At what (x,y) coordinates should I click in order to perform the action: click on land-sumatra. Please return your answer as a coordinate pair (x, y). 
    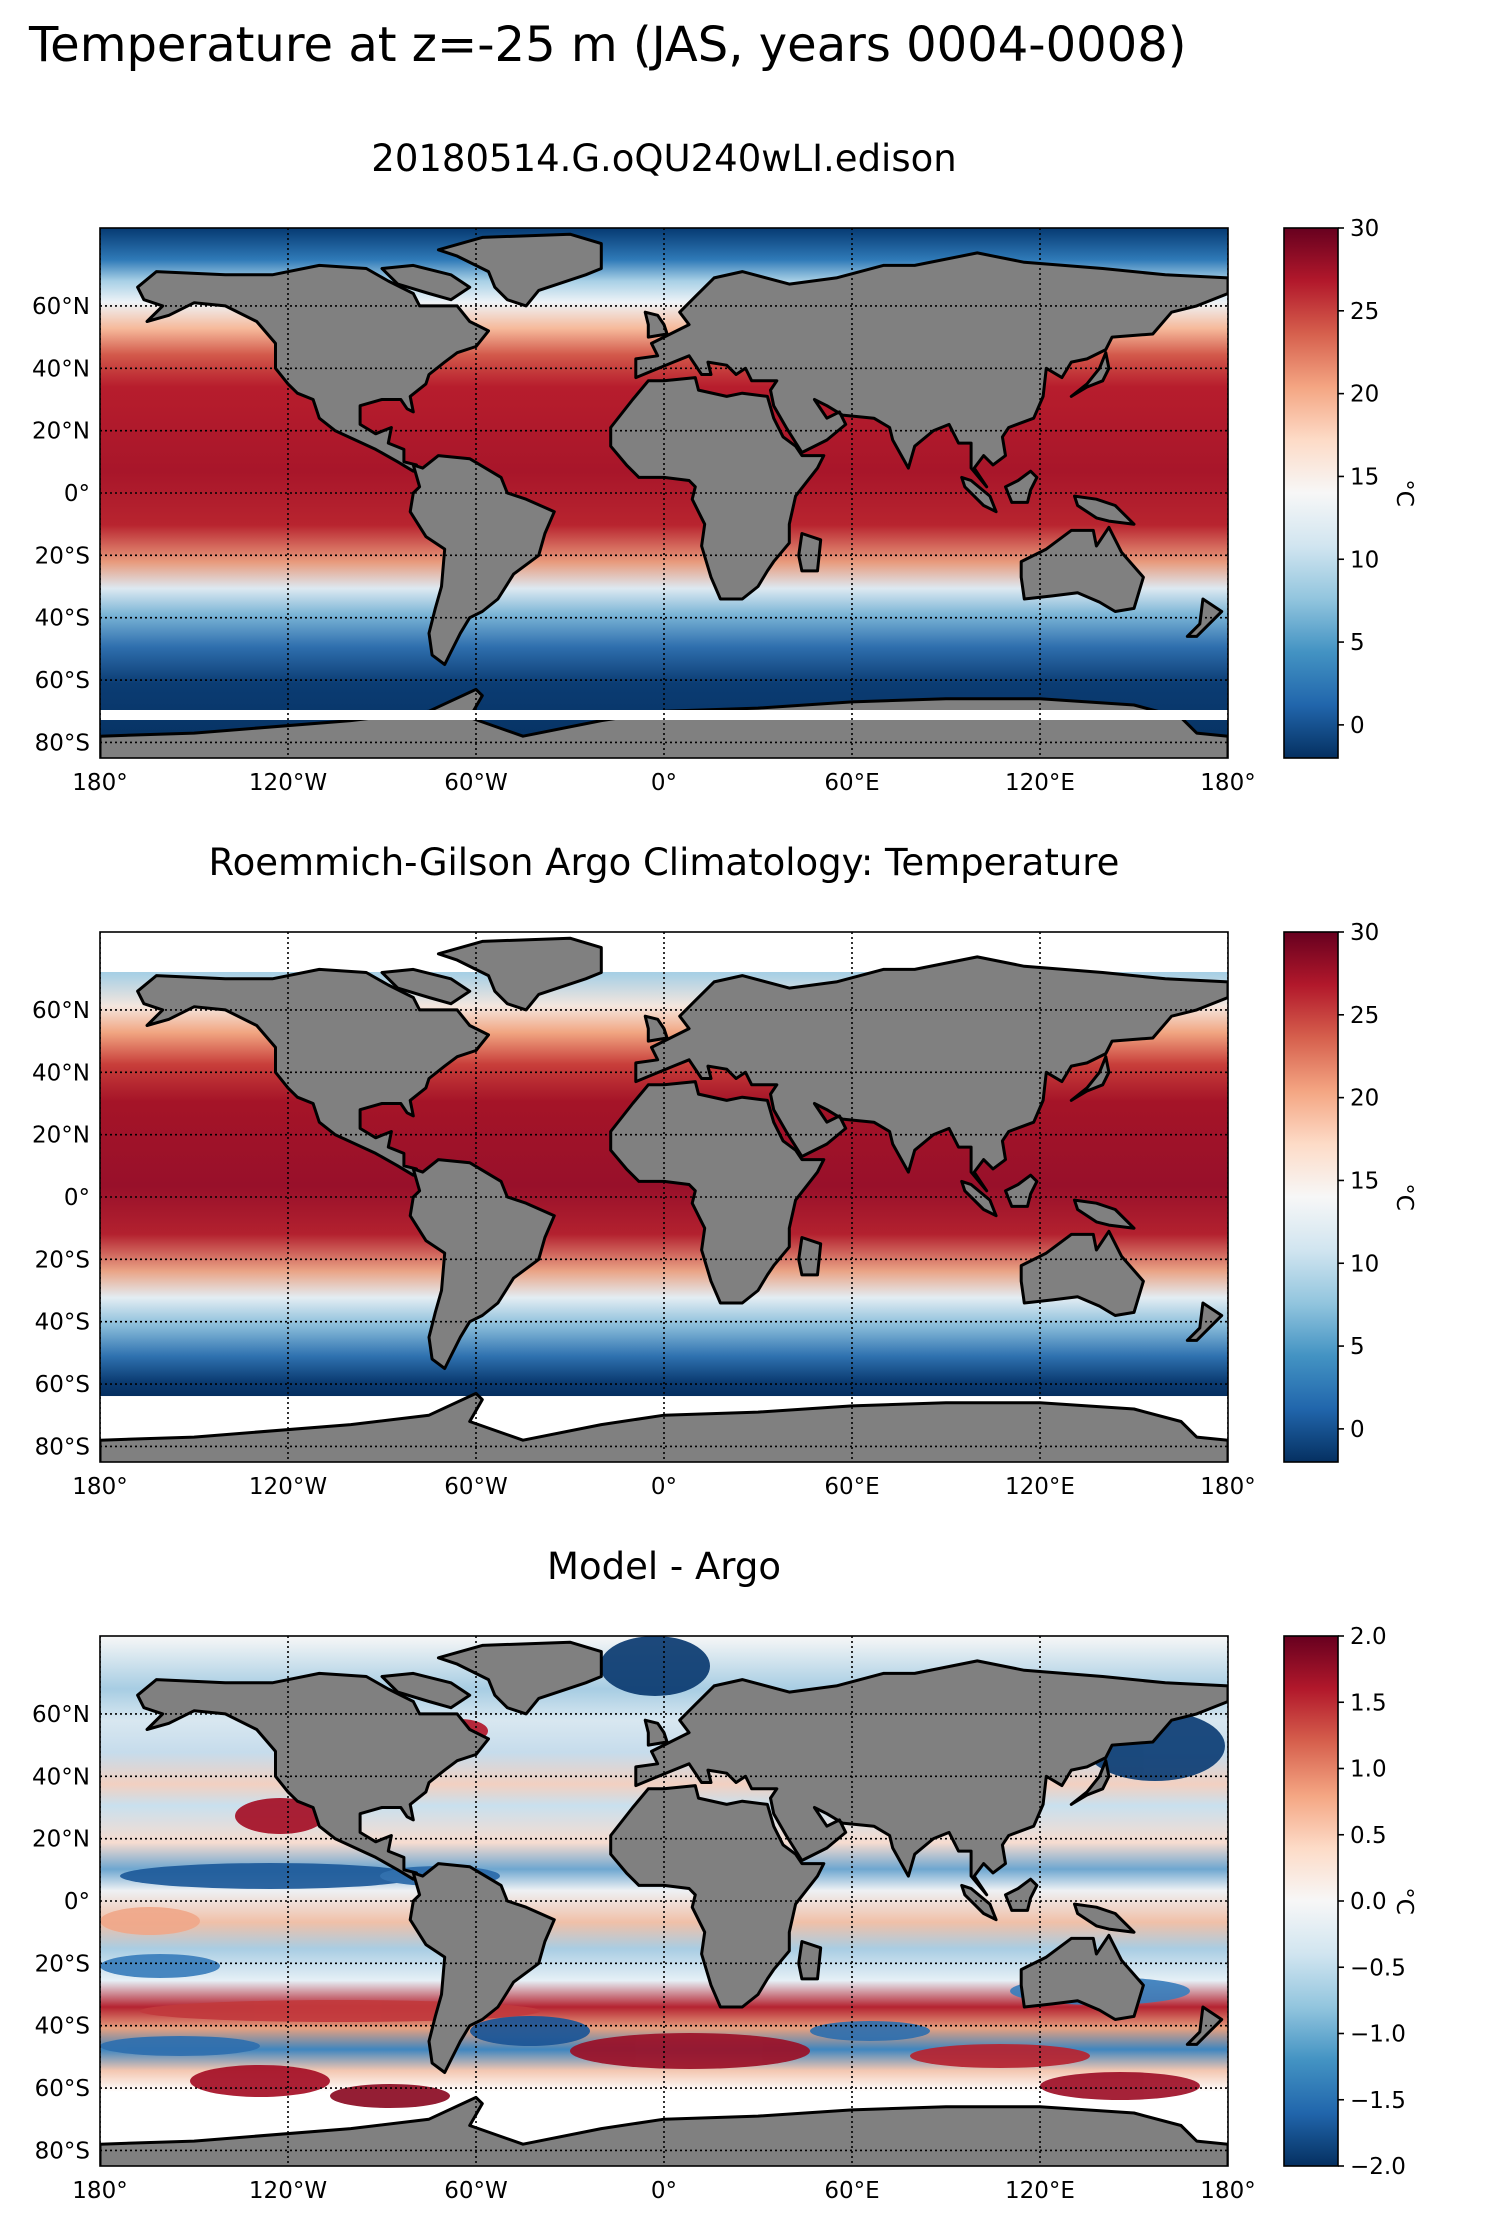
    Looking at the image, I should click on (979, 1902).